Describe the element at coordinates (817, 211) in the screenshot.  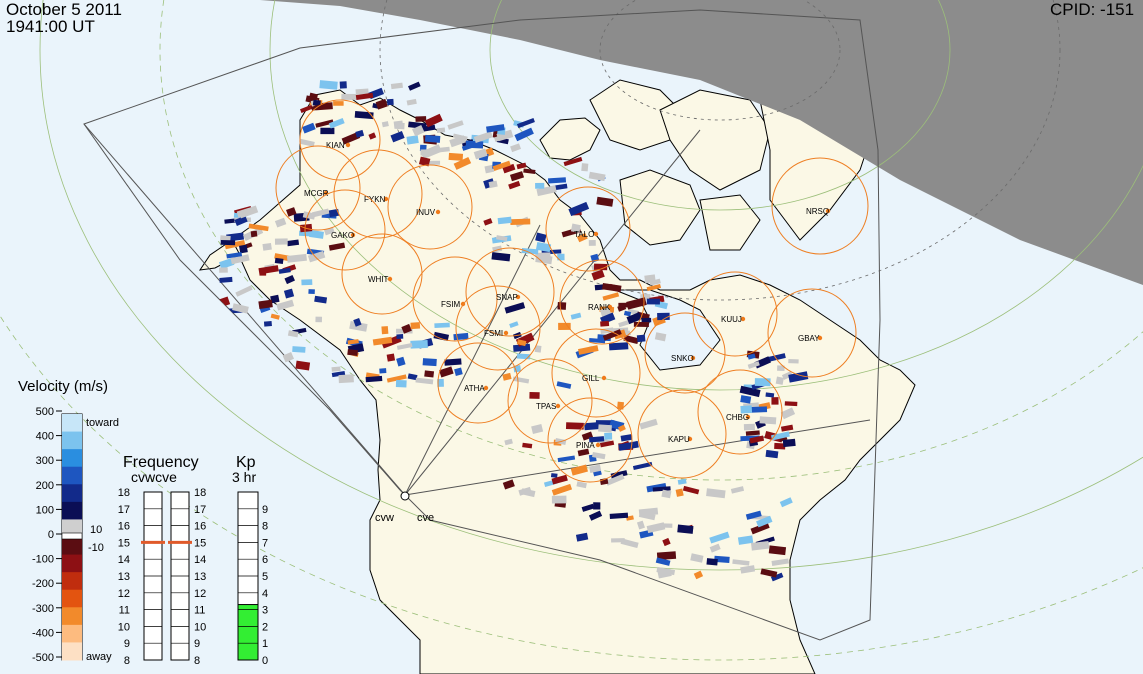
I see `station-label: NRSQ` at that location.